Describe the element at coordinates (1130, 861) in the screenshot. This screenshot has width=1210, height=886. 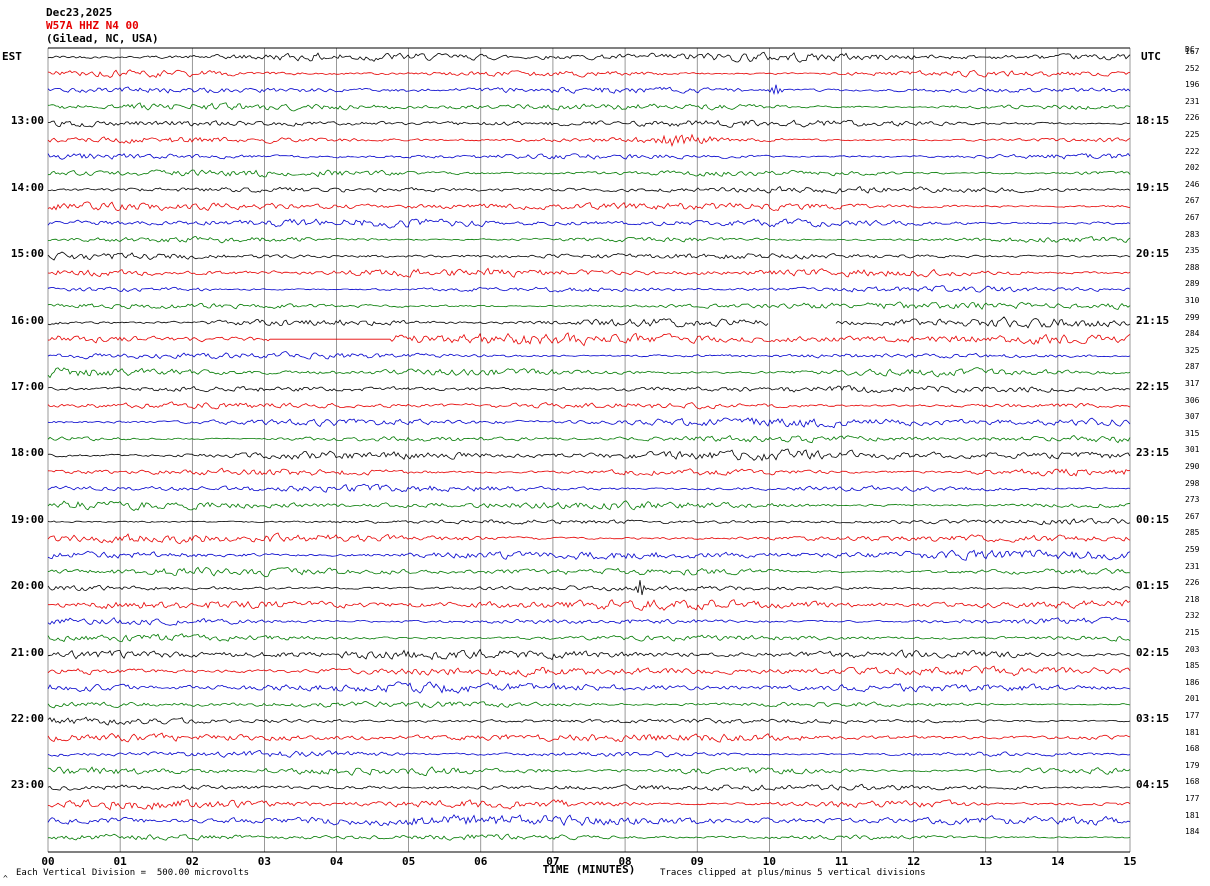
I see `x-tick-label: 15` at that location.